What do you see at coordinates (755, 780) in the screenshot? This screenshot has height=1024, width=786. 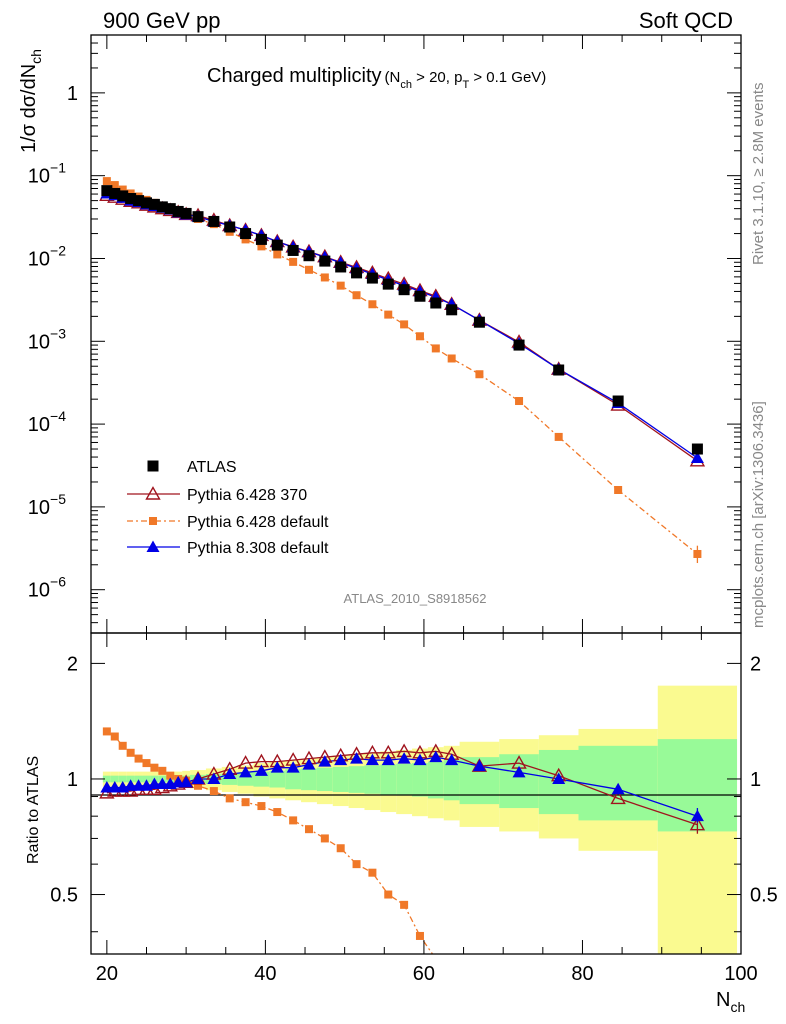 I see `ratio-y-tick-label-right: 1` at bounding box center [755, 780].